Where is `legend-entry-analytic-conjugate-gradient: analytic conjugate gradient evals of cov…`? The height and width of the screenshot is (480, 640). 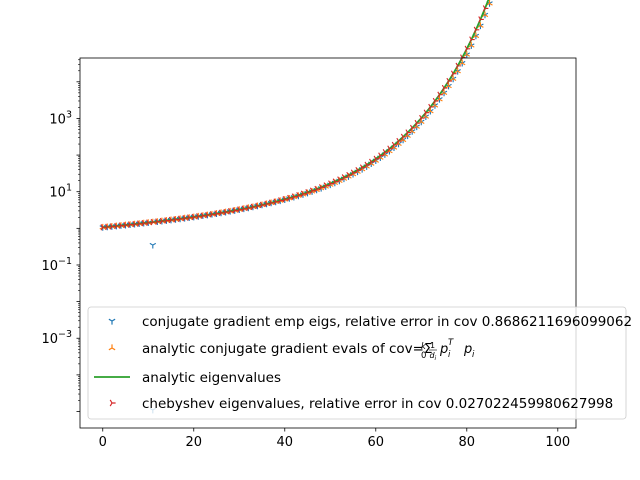 legend-entry-analytic-conjugate-gradient: analytic conjugate gradient evals of cov… is located at coordinates (291, 350).